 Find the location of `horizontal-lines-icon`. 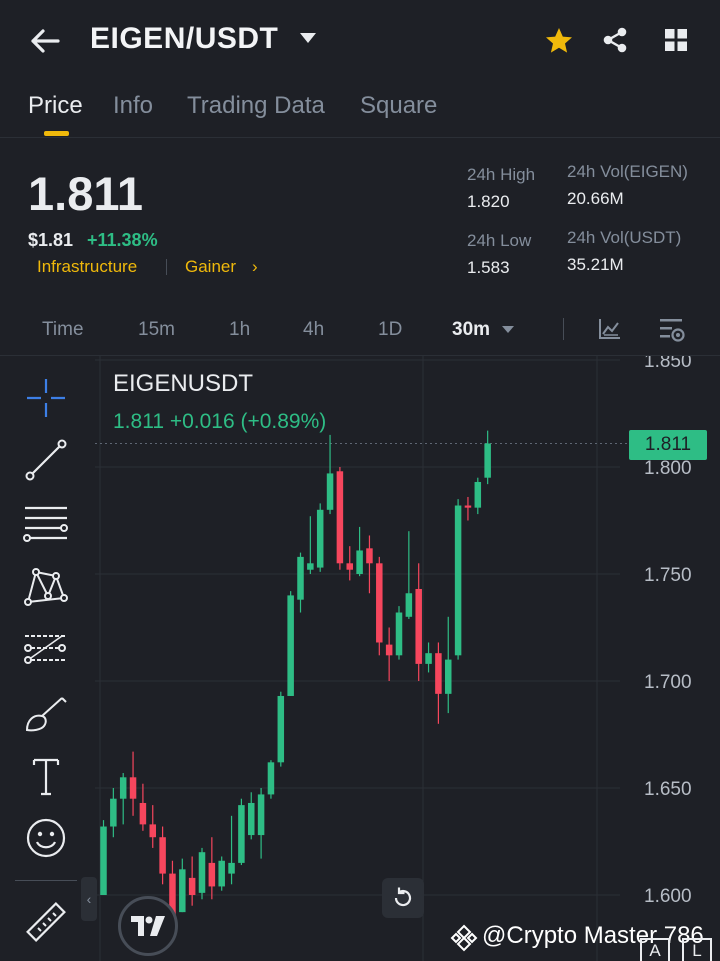

horizontal-lines-icon is located at coordinates (46, 524).